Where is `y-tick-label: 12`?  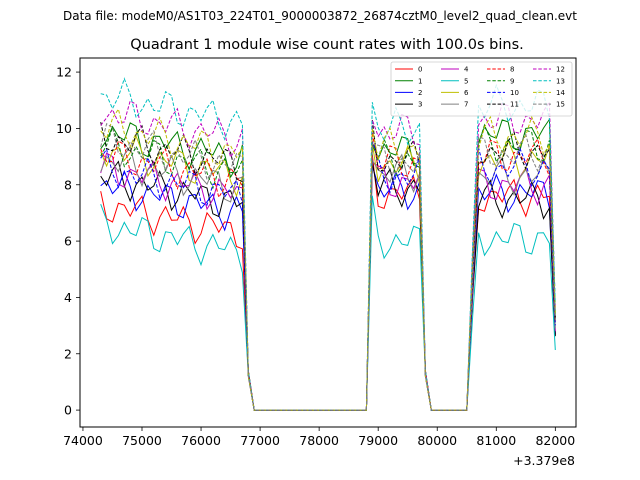 y-tick-label: 12 is located at coordinates (64, 72).